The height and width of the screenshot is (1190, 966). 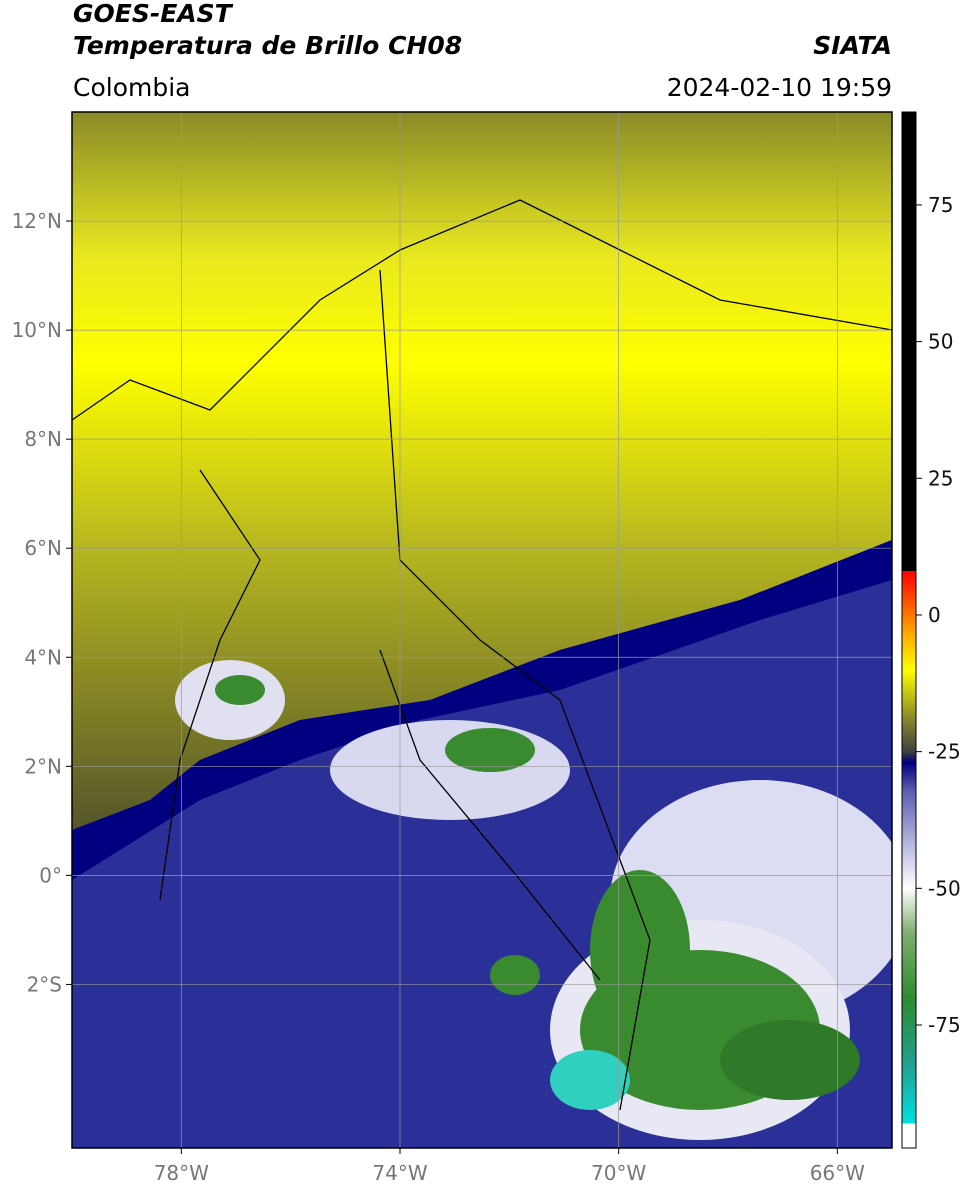 What do you see at coordinates (43, 439) in the screenshot?
I see `y-tick-label: 8°N` at bounding box center [43, 439].